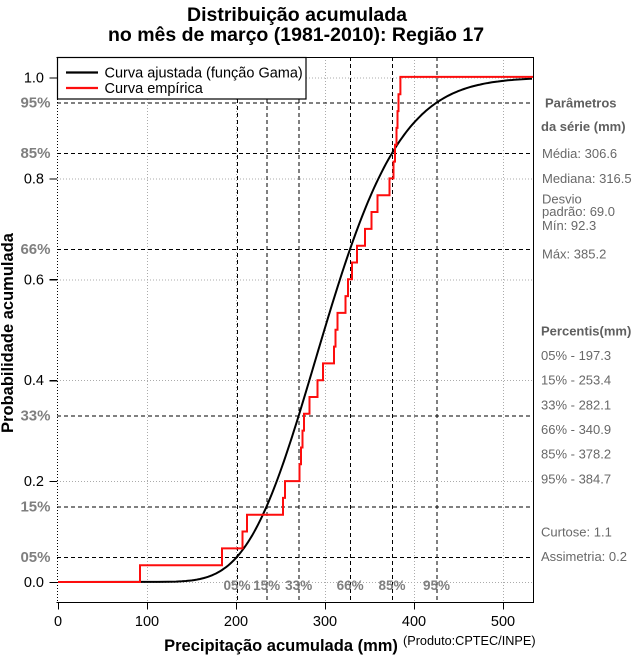 This screenshot has width=640, height=665. Describe the element at coordinates (586, 331) in the screenshot. I see `svg-text: Percentis(mm)` at that location.